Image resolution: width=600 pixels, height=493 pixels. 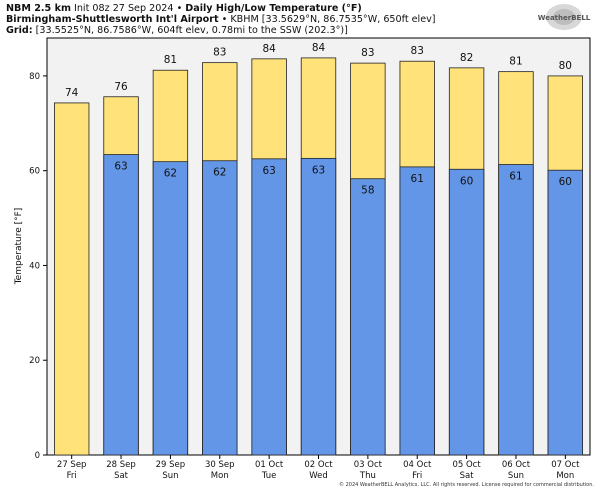 What do you see at coordinates (466, 58) in the screenshot?
I see `high-temp-label: 82` at bounding box center [466, 58].